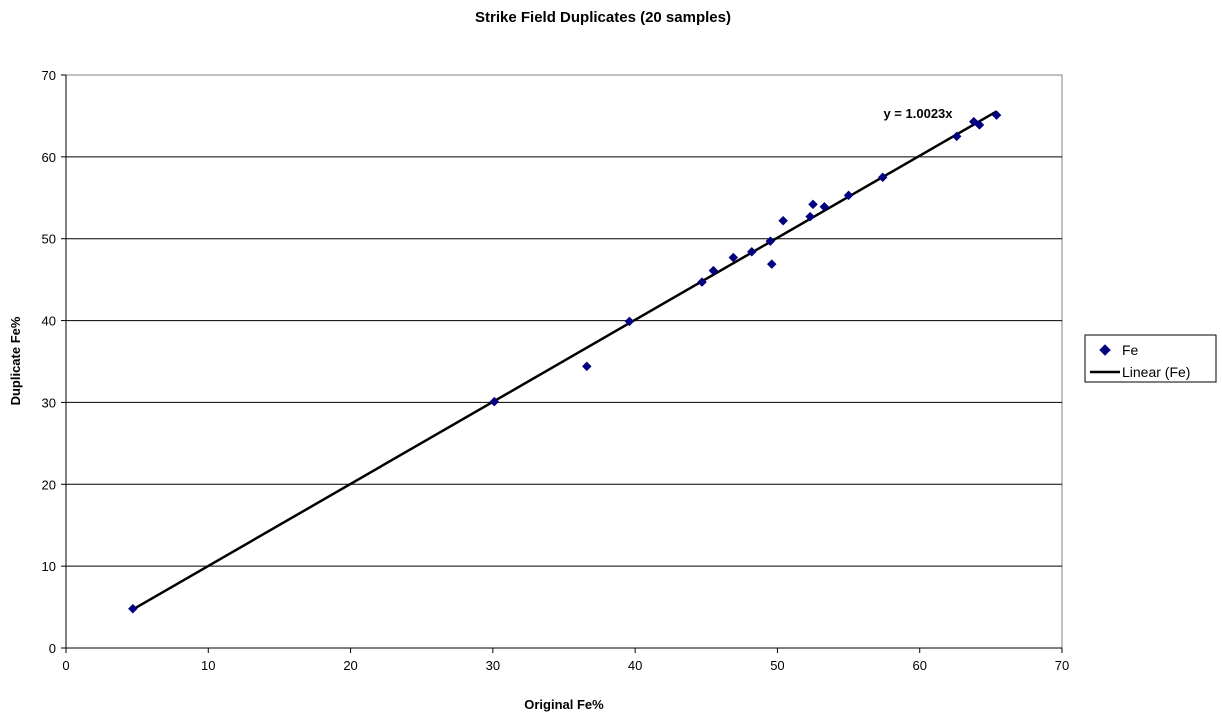 The image size is (1222, 717). Describe the element at coordinates (350, 665) in the screenshot. I see `x-tick-label-20: 20` at that location.